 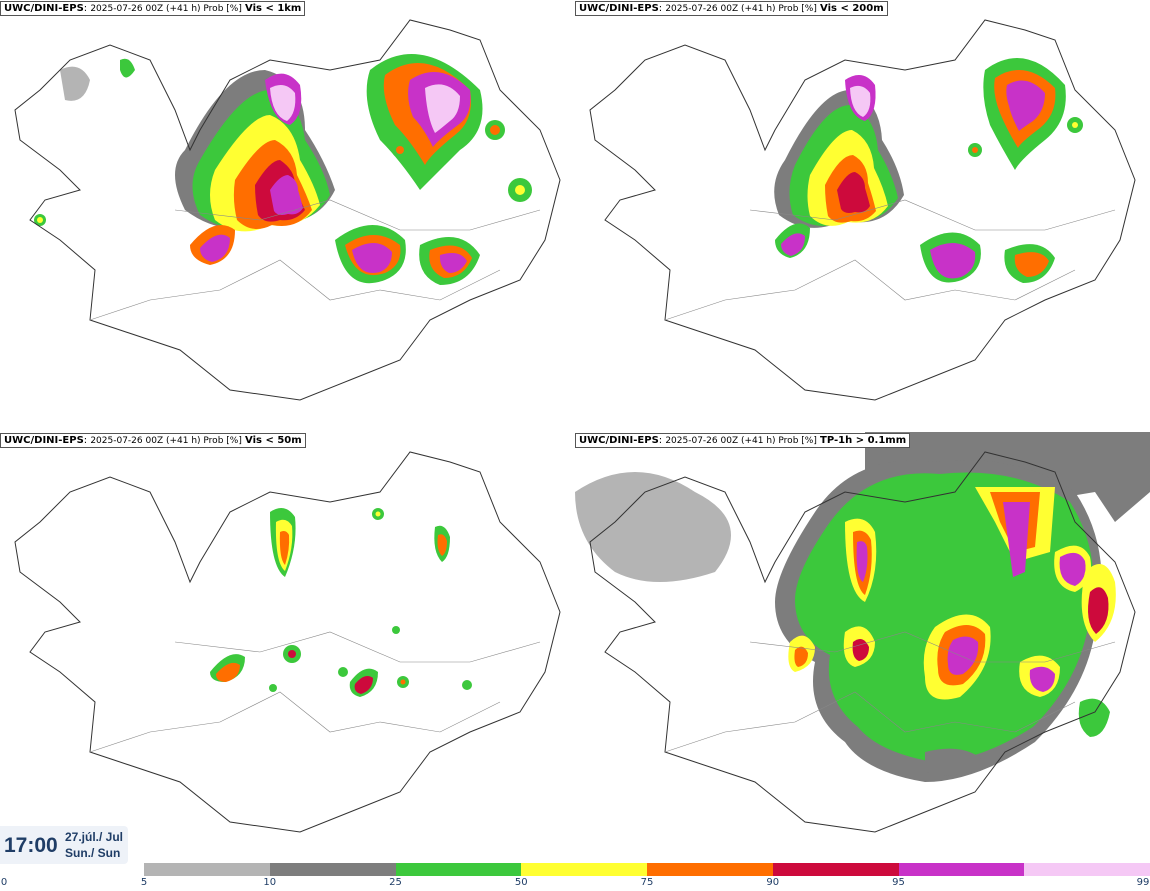 What do you see at coordinates (898, 882) in the screenshot?
I see `legend-tick-label: 95` at bounding box center [898, 882].